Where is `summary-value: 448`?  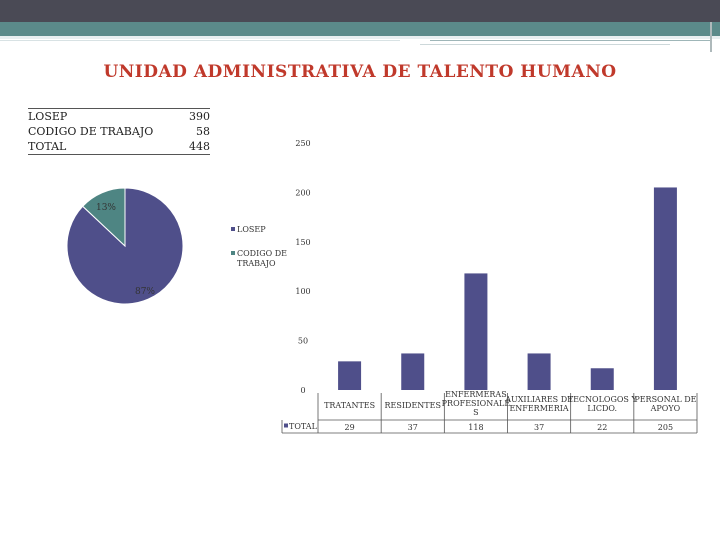
summary-value: 448 is located at coordinates (199, 146).